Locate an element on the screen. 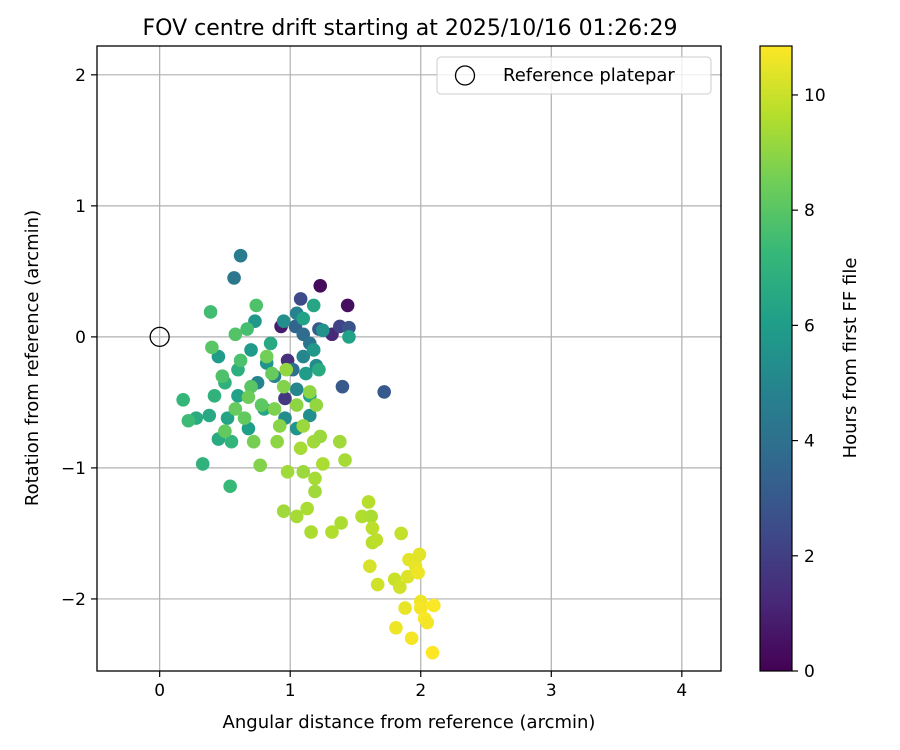  y-tick-label: 1 is located at coordinates (80, 207).